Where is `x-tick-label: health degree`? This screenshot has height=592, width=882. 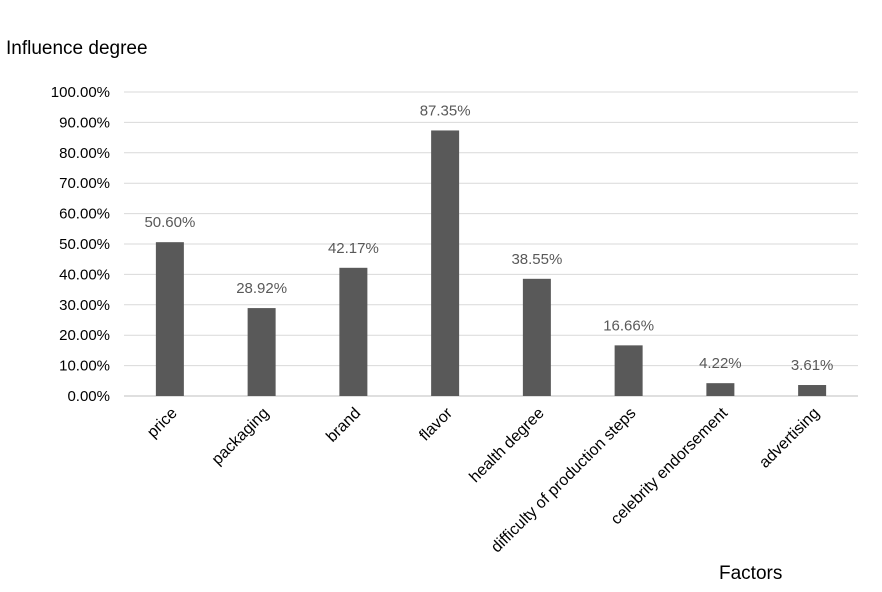
x-tick-label: health degree is located at coordinates (506, 445).